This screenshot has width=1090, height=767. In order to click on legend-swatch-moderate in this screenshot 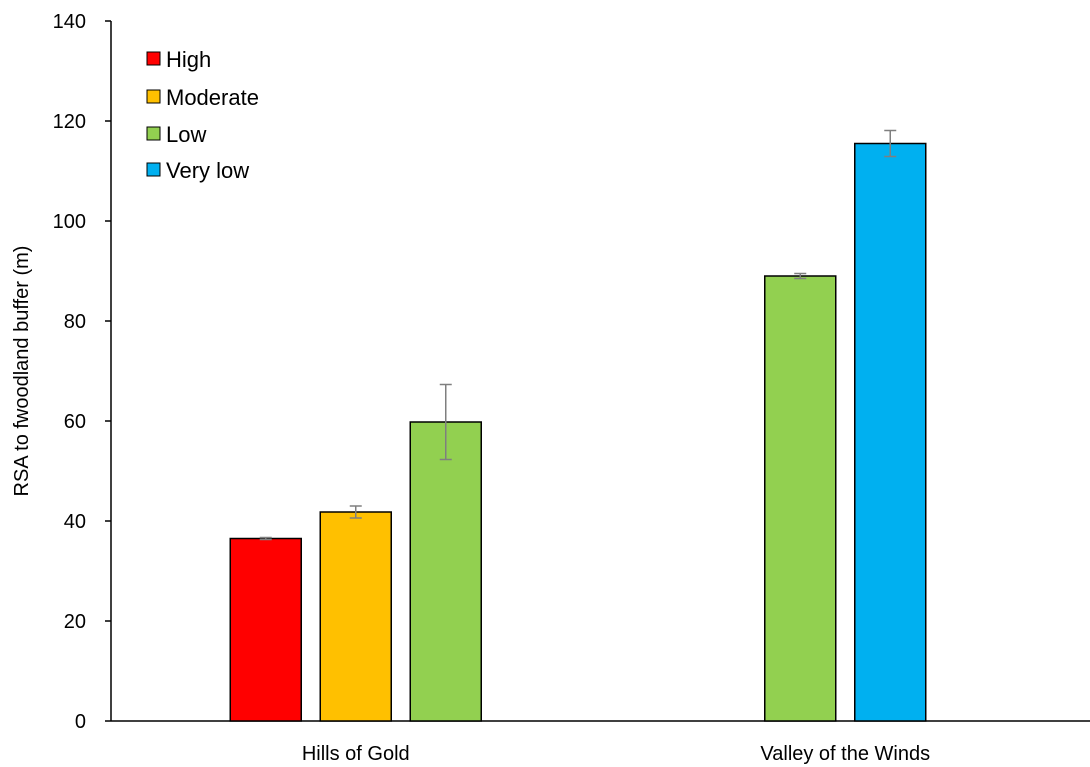, I will do `click(153, 96)`.